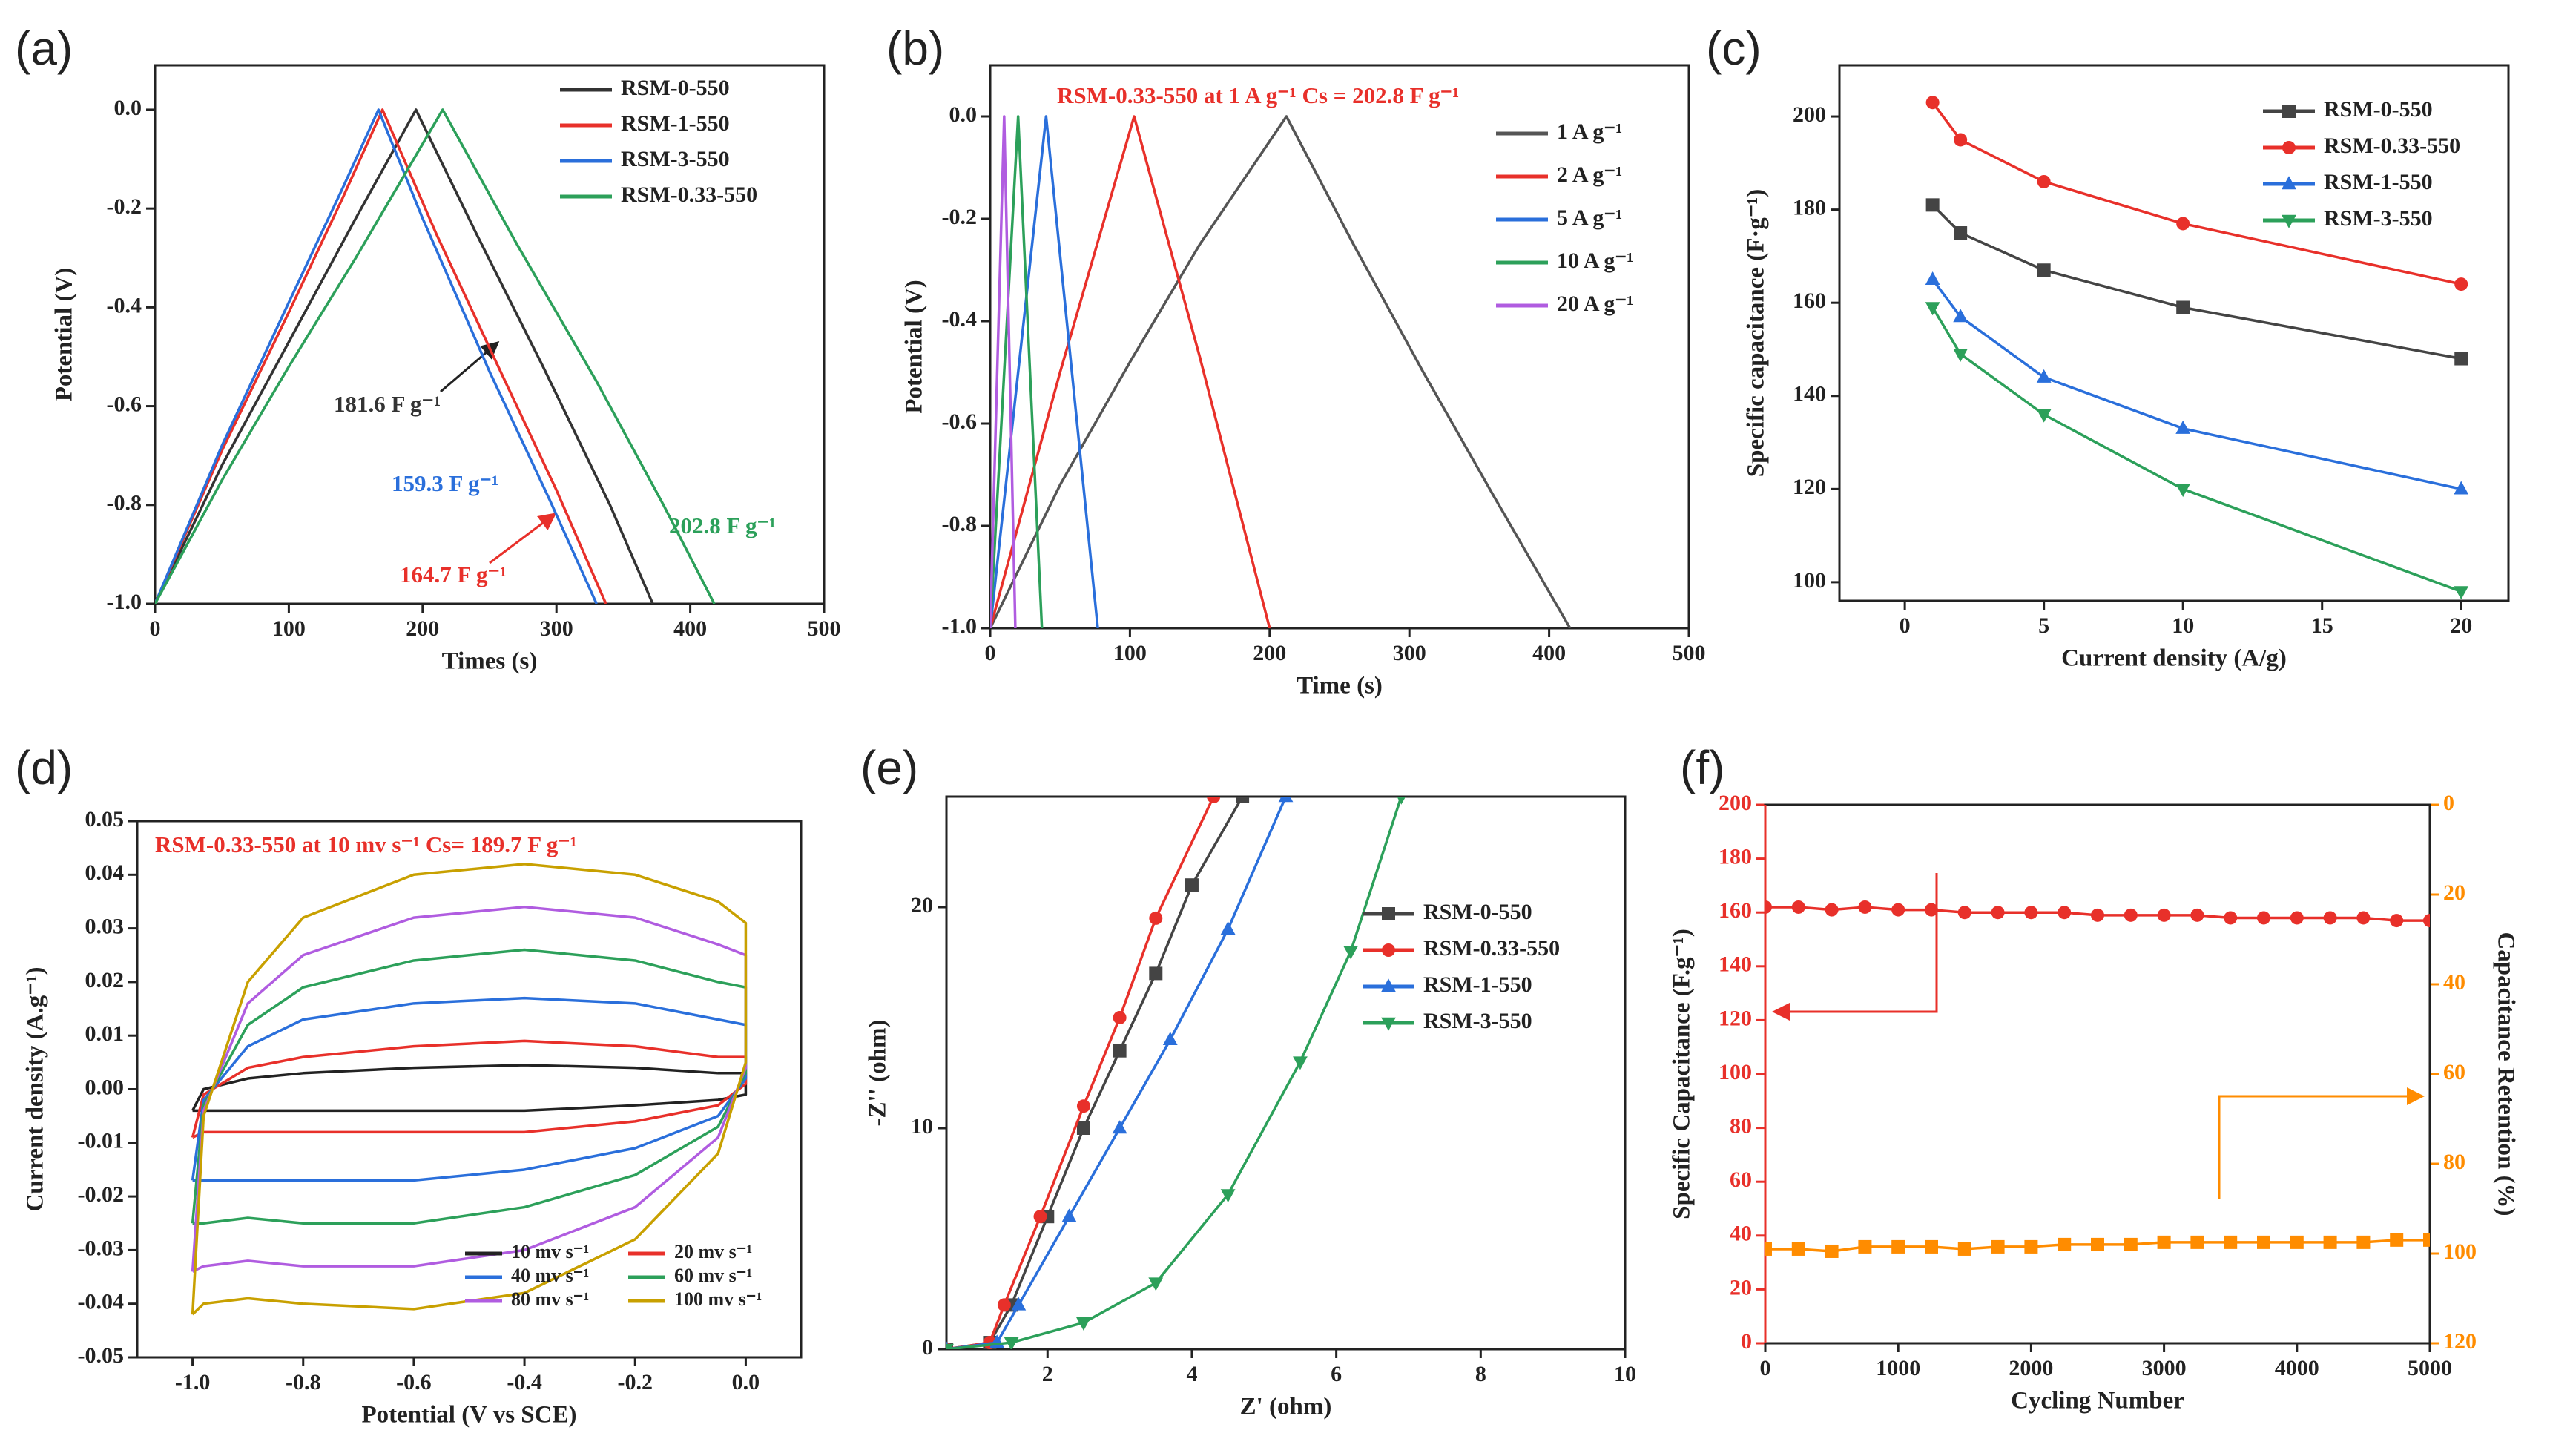 Image resolution: width=2550 pixels, height=1456 pixels. I want to click on x-axis-label: Potential (V vs SCE), so click(469, 1416).